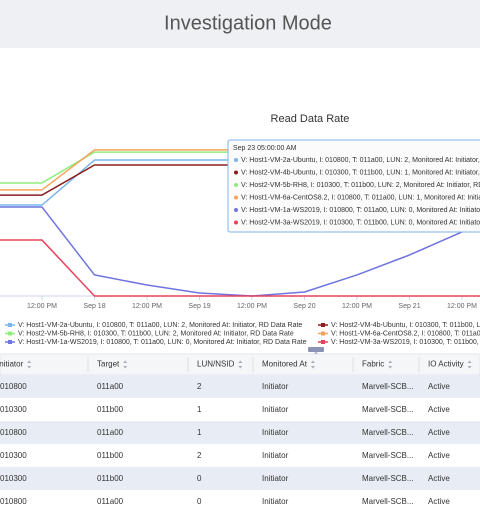 This screenshot has width=480, height=514. I want to click on x-tick-label: Sep 20, so click(304, 306).